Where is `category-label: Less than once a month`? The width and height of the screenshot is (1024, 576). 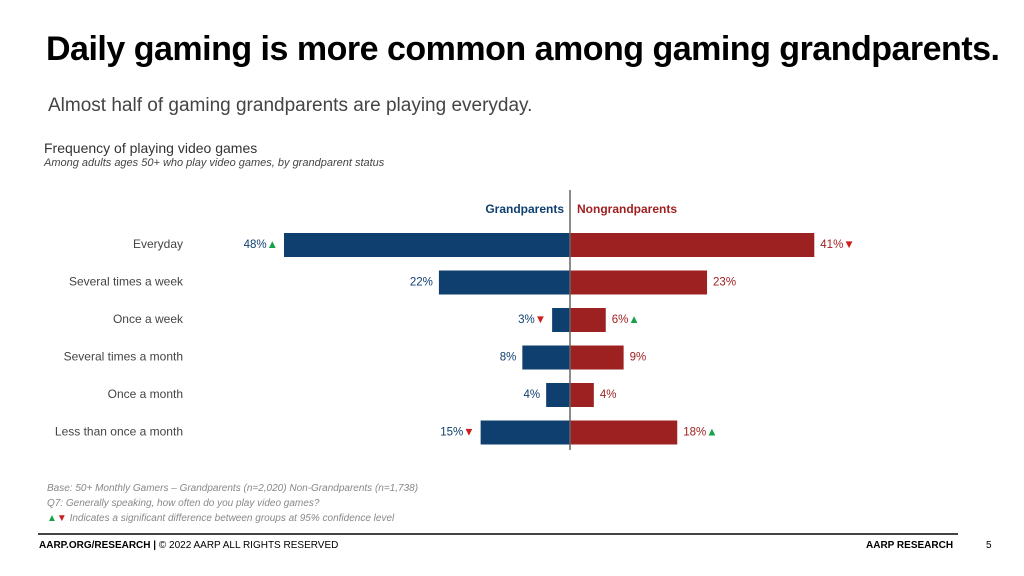 category-label: Less than once a month is located at coordinates (119, 432).